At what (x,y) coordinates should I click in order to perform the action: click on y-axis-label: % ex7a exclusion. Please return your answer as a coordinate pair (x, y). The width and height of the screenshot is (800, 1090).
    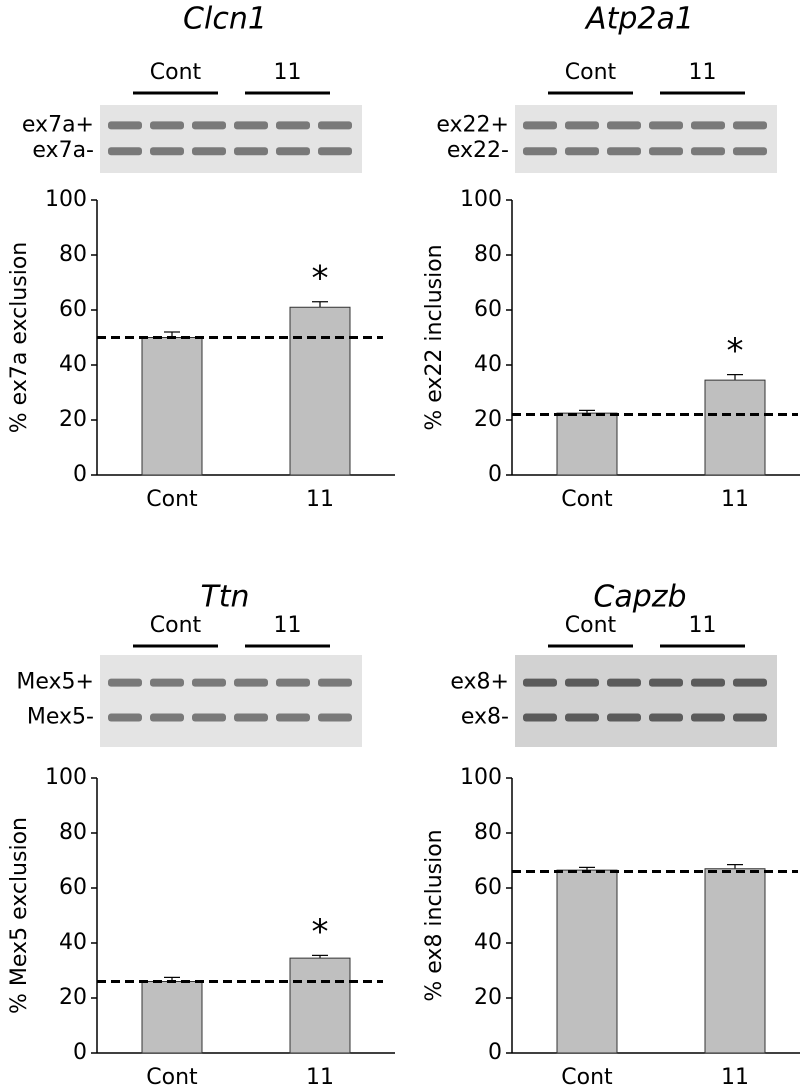
    Looking at the image, I should click on (19, 337).